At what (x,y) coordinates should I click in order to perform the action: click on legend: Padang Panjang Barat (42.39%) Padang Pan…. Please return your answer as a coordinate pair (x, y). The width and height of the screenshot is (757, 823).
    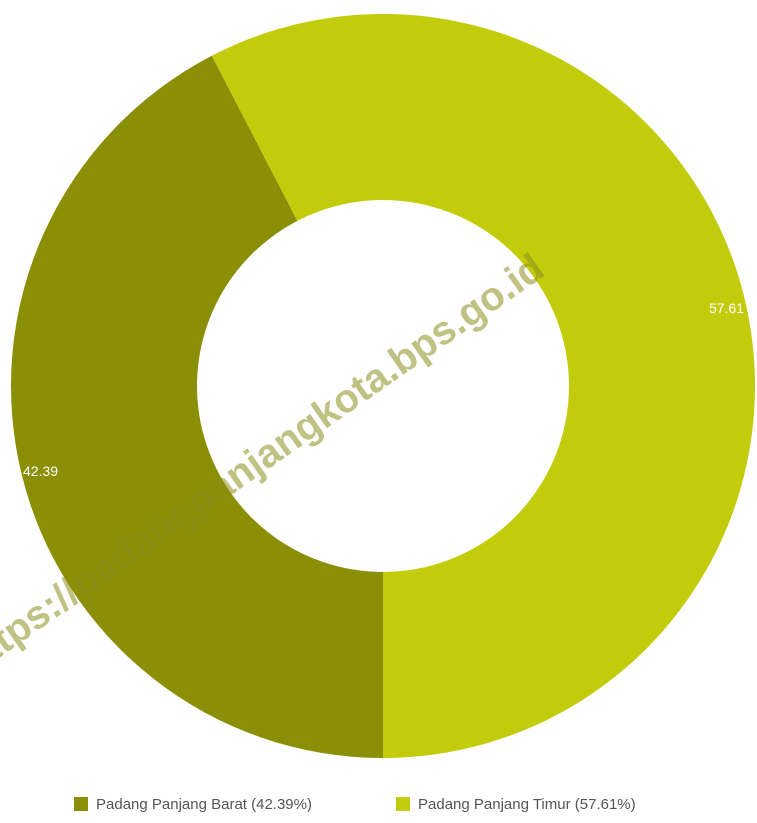
    Looking at the image, I should click on (355, 804).